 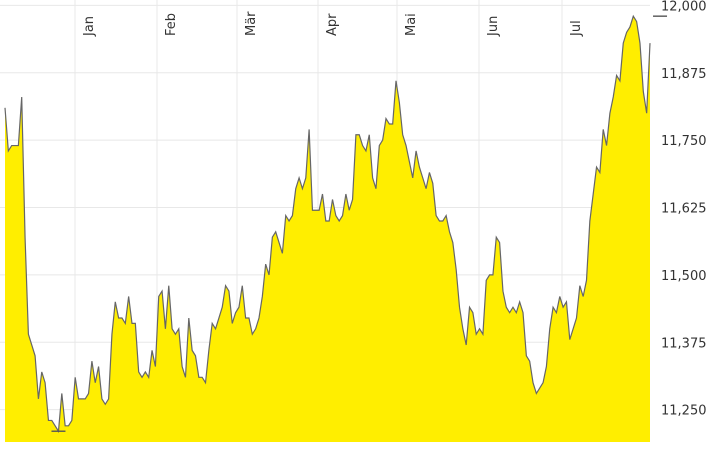 What do you see at coordinates (89, 26) in the screenshot?
I see `x-tick-label: Jan` at bounding box center [89, 26].